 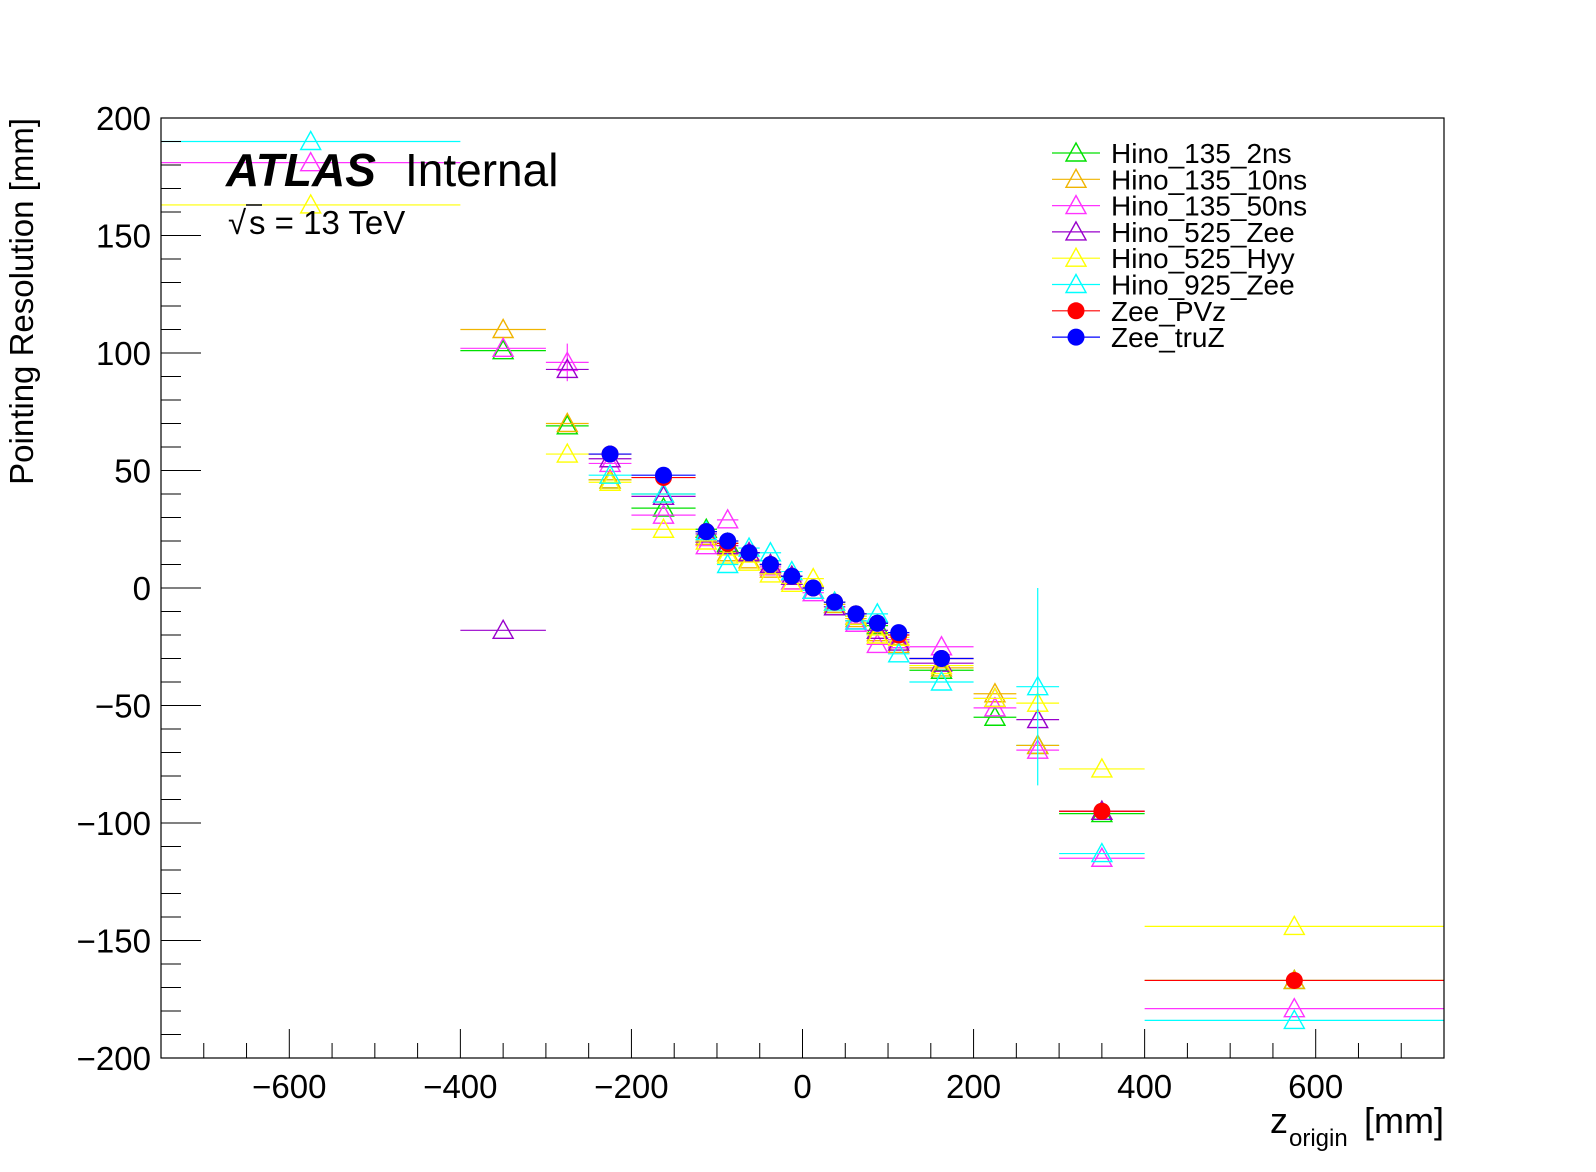 I want to click on y-tick-label: 50, so click(x=132, y=471).